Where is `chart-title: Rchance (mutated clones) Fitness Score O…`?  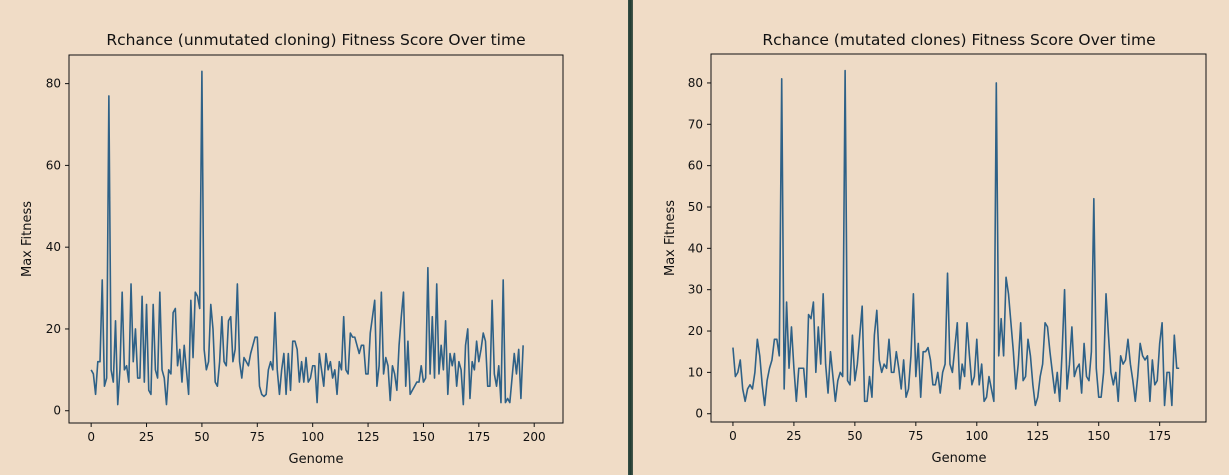
chart-title: Rchance (mutated clones) Fitness Score O… is located at coordinates (958, 40).